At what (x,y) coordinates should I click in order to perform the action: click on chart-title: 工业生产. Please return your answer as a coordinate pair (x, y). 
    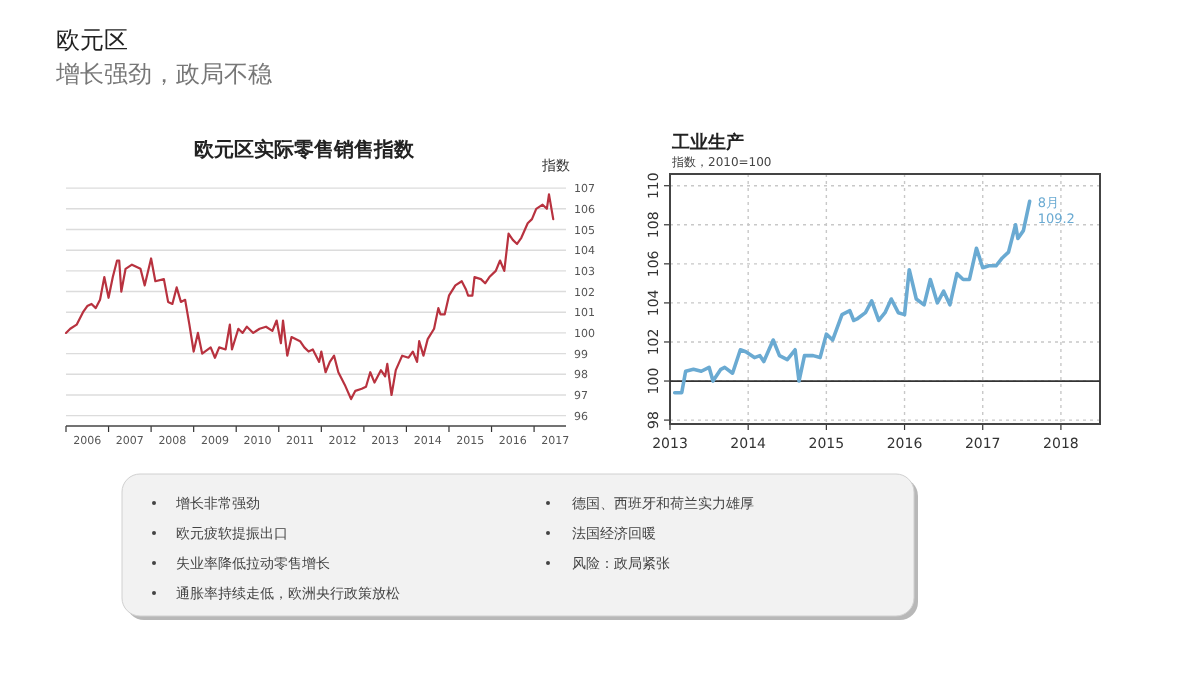
    Looking at the image, I should click on (707, 143).